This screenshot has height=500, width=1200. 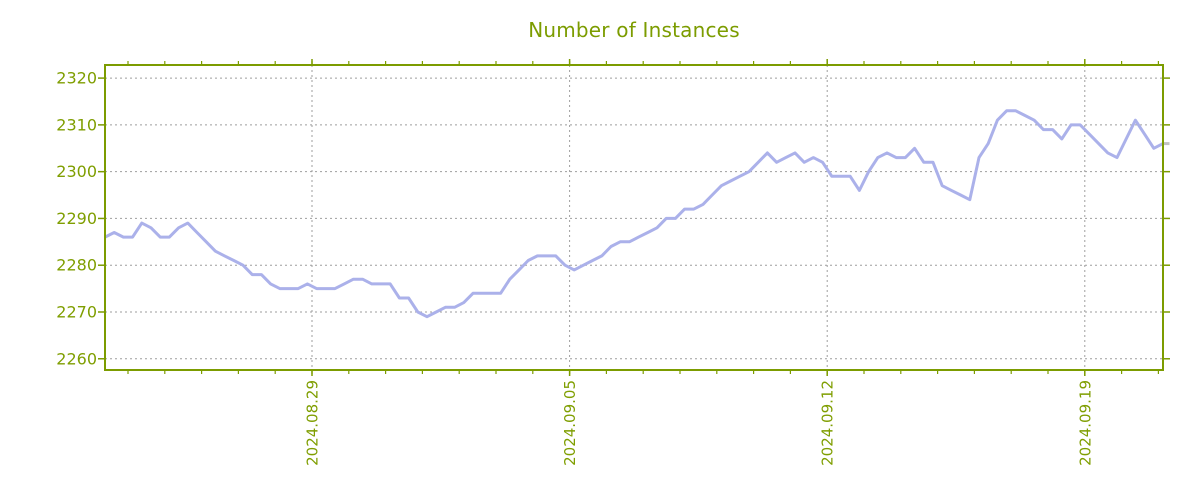 I want to click on y-tick-label: 2310, so click(x=76, y=124).